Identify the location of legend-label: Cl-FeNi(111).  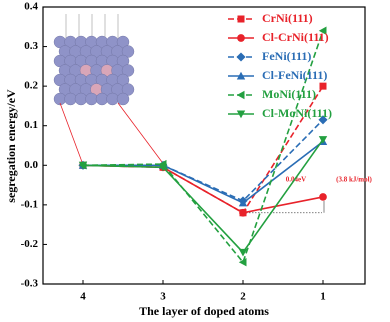
(294, 75).